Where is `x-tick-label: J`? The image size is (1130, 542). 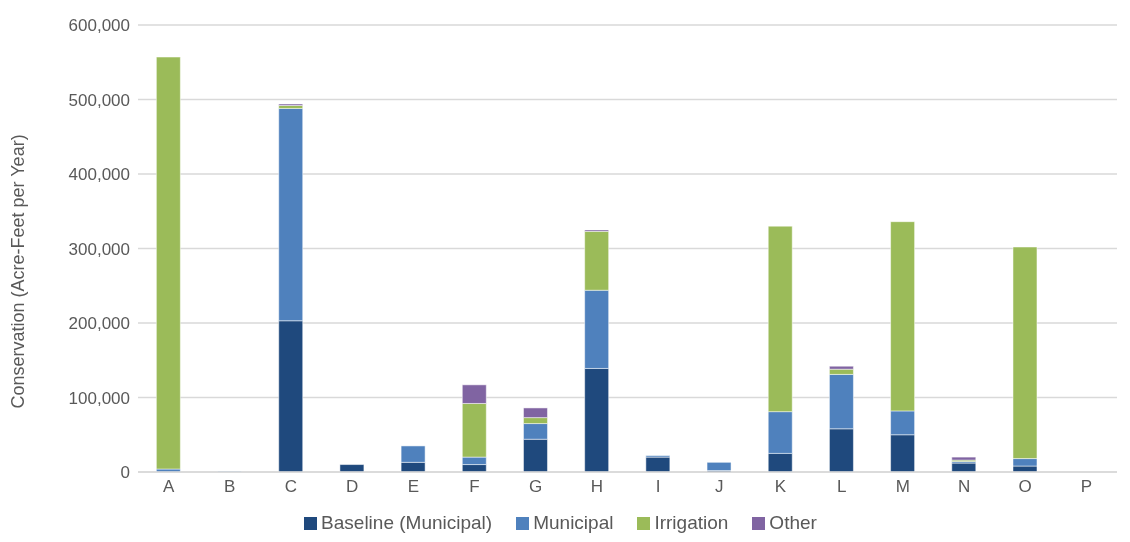 x-tick-label: J is located at coordinates (719, 487).